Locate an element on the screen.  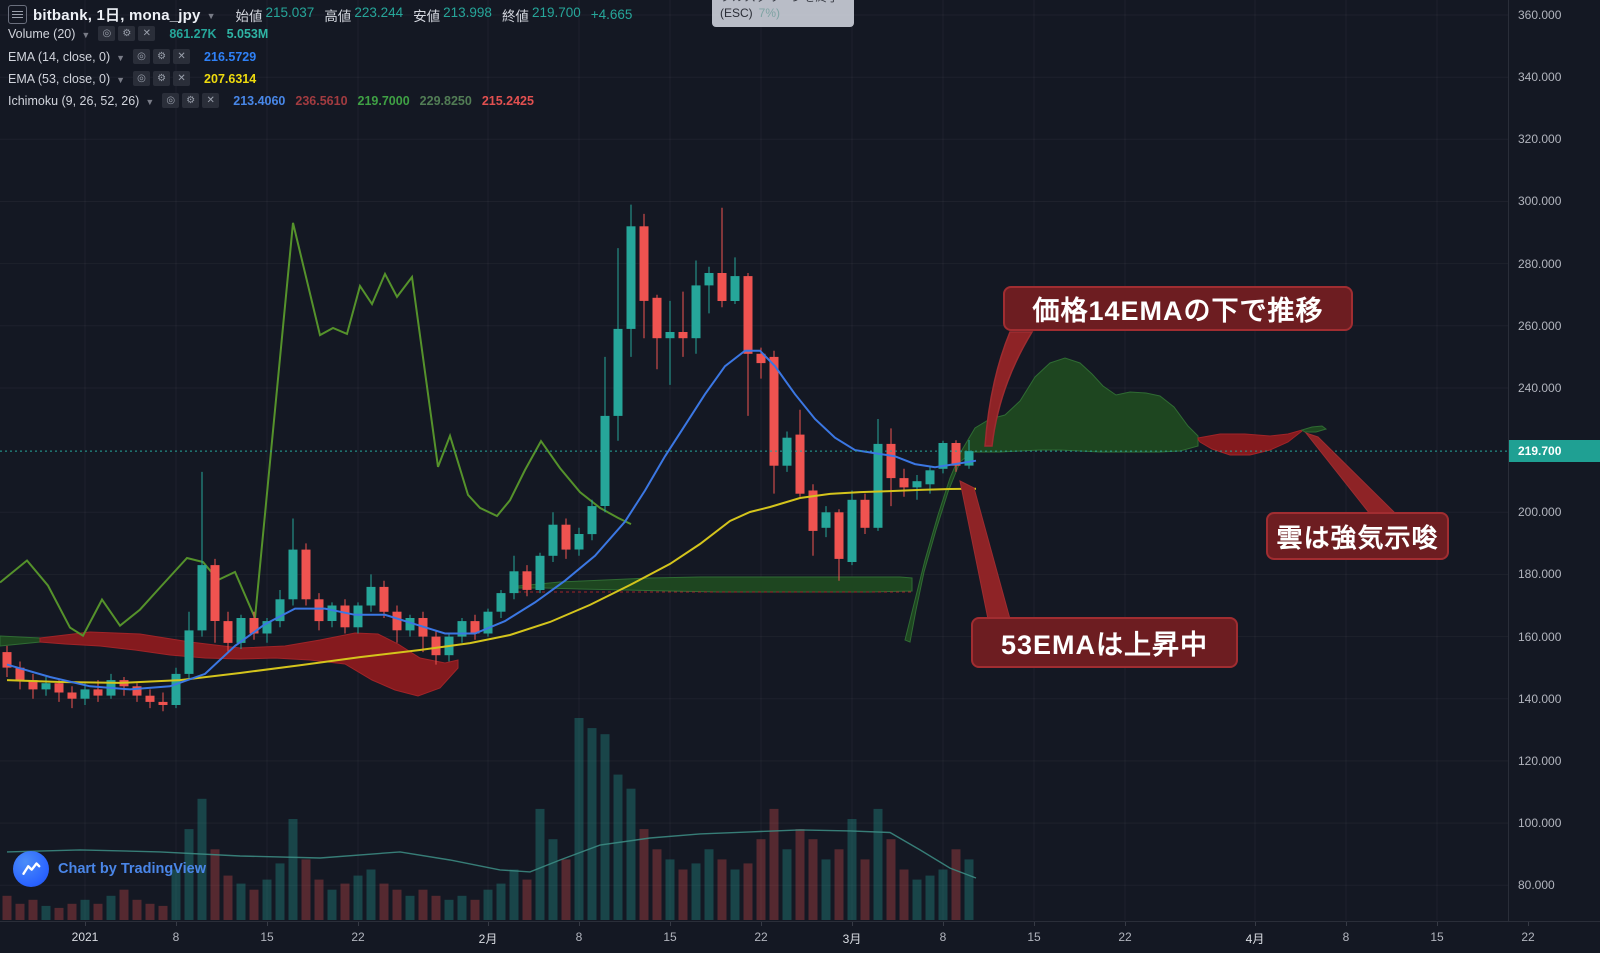
price-change: +4.665 is located at coordinates (611, 14).